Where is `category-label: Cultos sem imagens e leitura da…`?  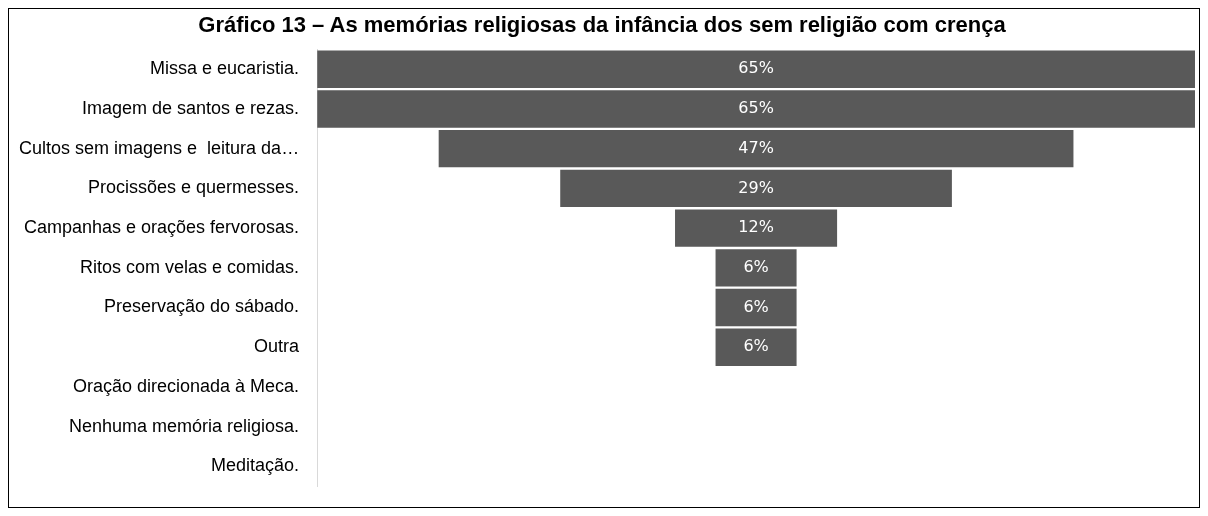
category-label: Cultos sem imagens e leitura da… is located at coordinates (159, 147).